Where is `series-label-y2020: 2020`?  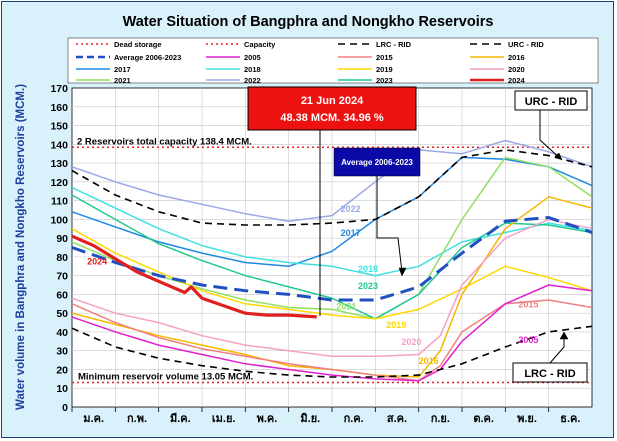 series-label-y2020: 2020 is located at coordinates (411, 342).